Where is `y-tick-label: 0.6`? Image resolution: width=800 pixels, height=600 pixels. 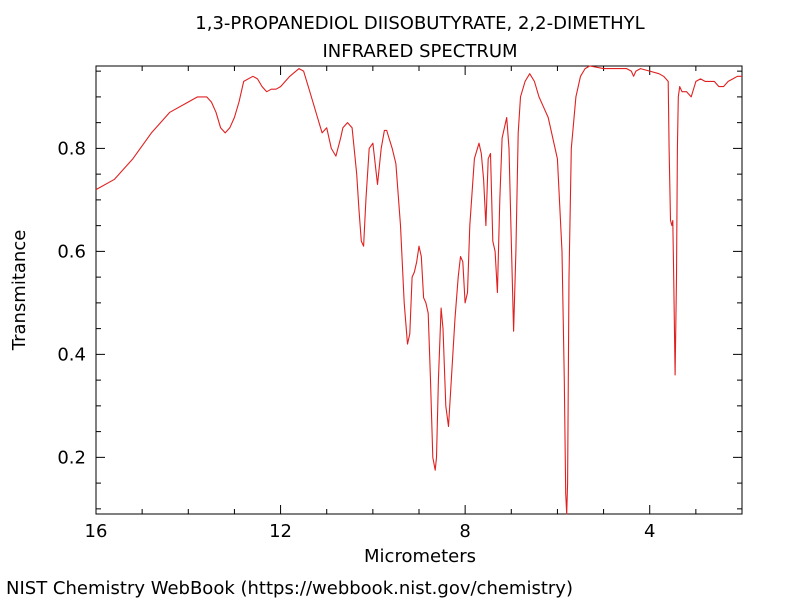 y-tick-label: 0.6 is located at coordinates (71, 251).